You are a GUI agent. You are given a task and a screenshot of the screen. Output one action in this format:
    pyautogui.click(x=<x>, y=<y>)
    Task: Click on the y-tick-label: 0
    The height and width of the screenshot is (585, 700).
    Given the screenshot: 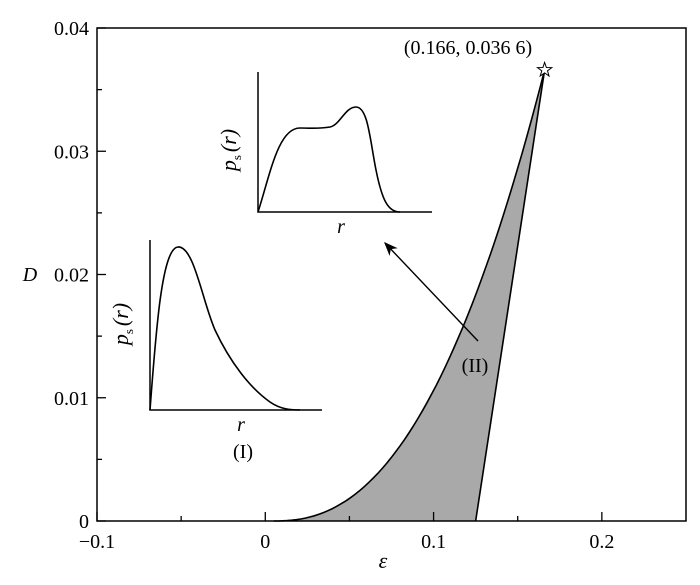 What is the action you would take?
    pyautogui.click(x=84, y=522)
    